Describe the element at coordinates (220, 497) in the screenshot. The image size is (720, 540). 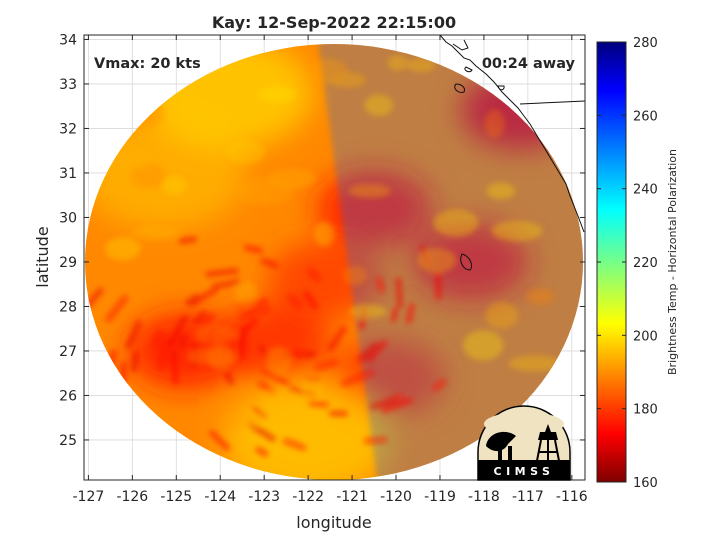
I see `x-tick-label: -124` at that location.